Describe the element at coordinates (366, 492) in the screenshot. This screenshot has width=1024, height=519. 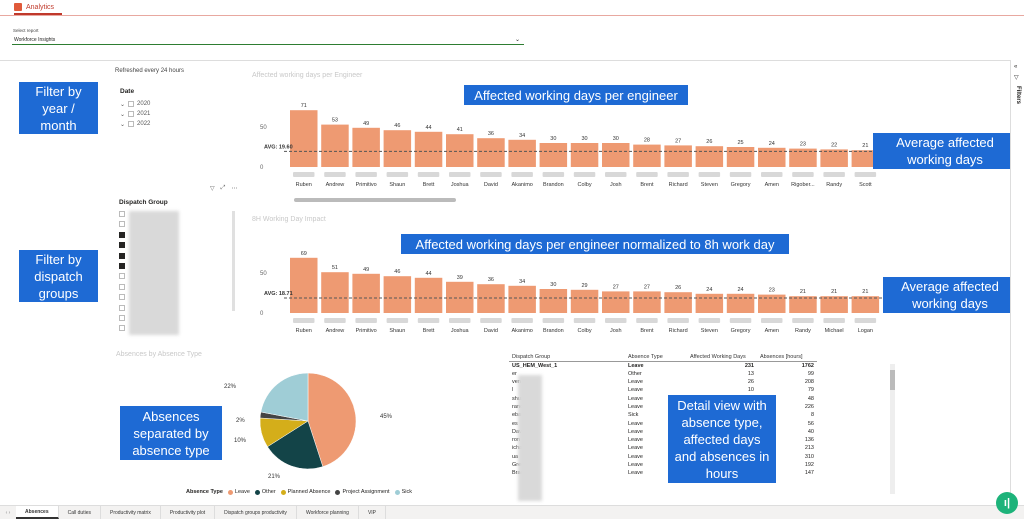
I see `legend-label: Project Assignment` at that location.